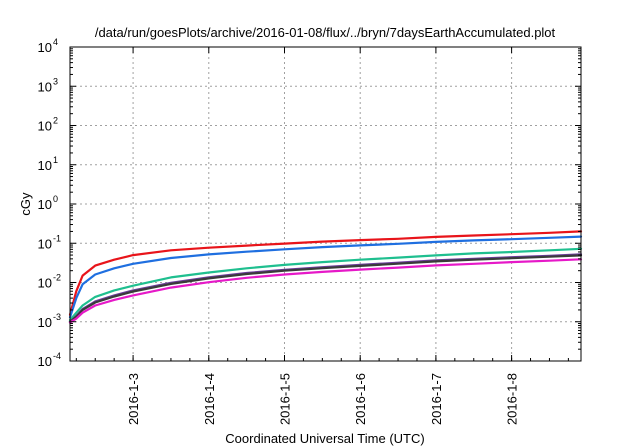 This screenshot has height=448, width=640. What do you see at coordinates (55, 199) in the screenshot?
I see `y-tick-exponent: 0` at bounding box center [55, 199].